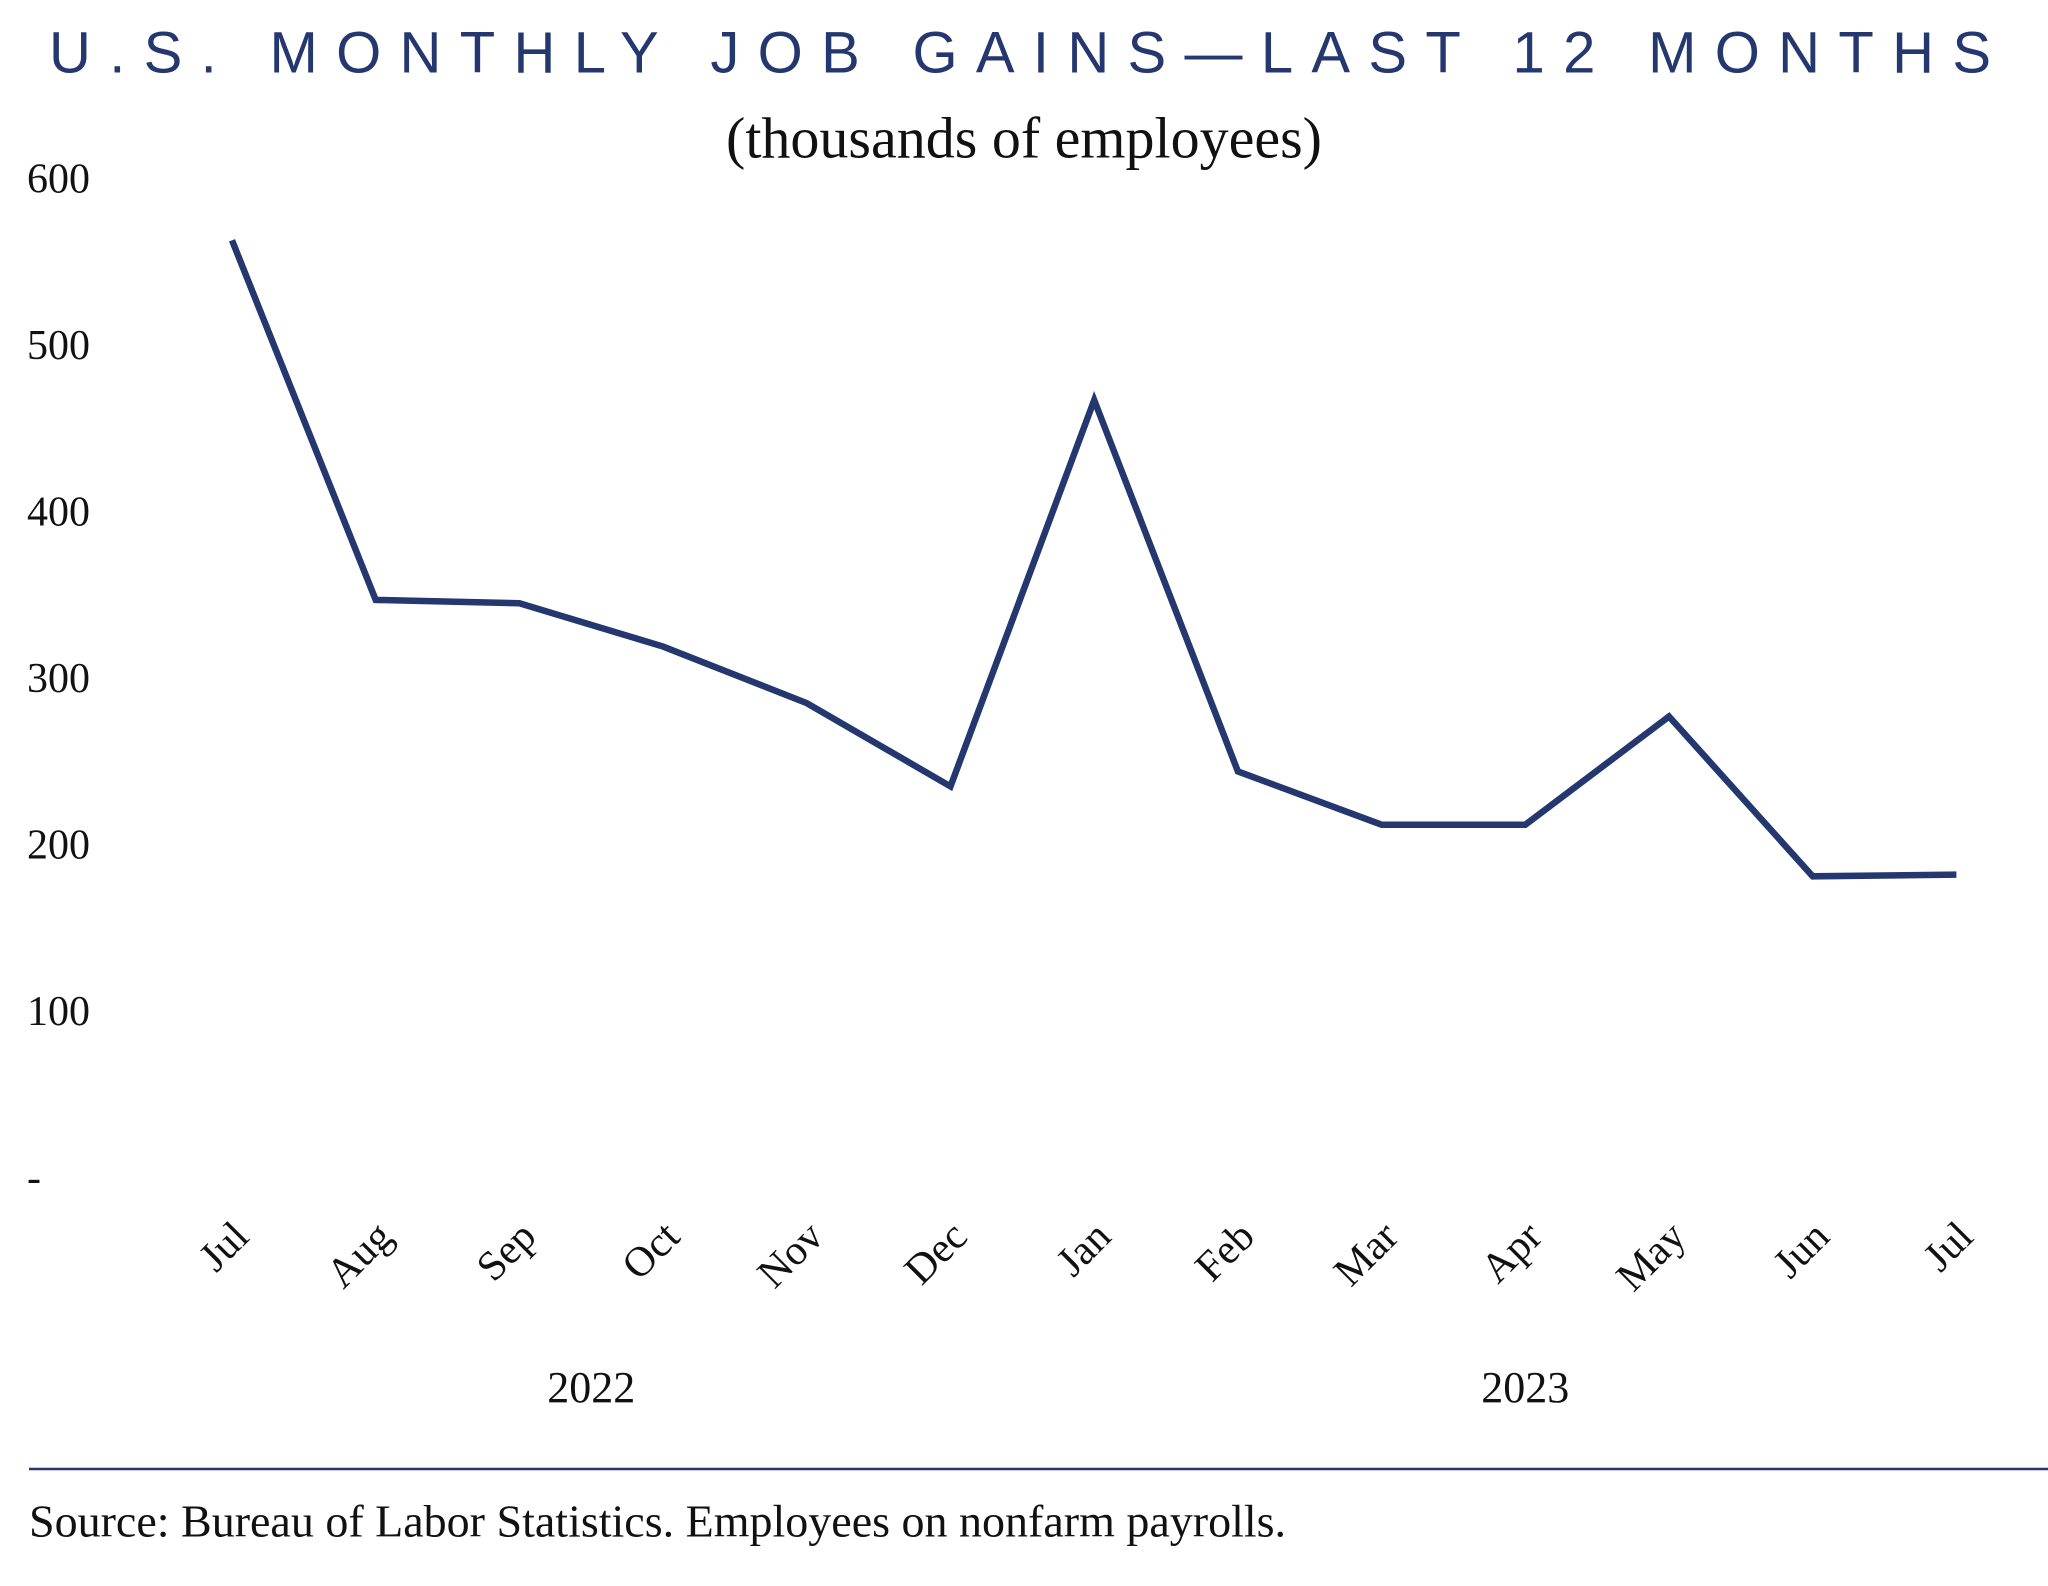  I want to click on x-tick-label: Aug, so click(360, 1255).